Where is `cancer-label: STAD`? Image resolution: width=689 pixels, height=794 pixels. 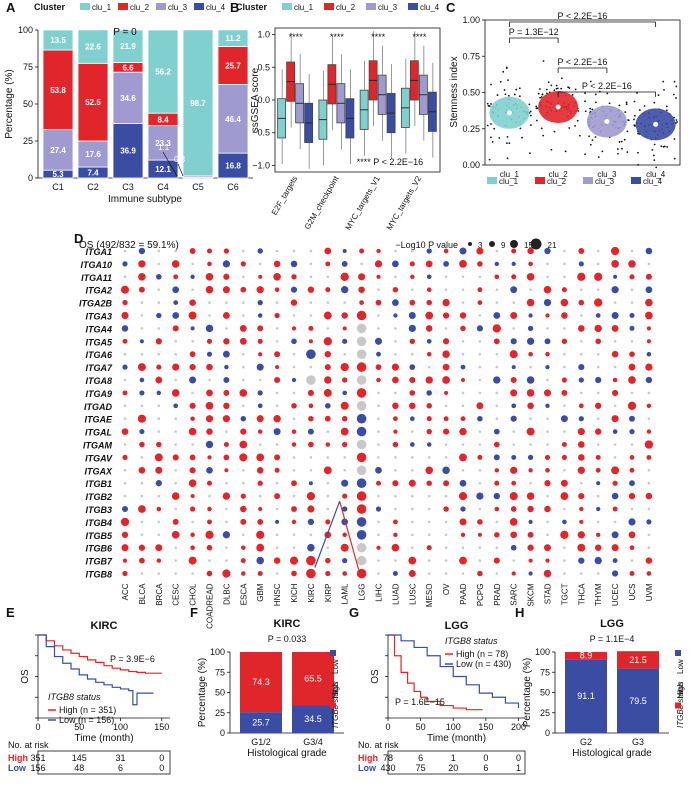
cancer-label: STAD is located at coordinates (548, 593).